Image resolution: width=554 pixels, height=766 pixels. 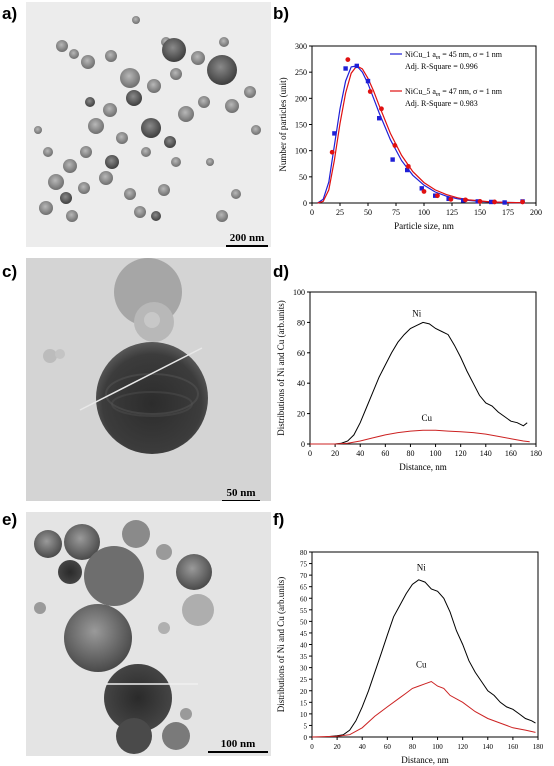 I want to click on tem-image-a: 200 nm, so click(x=148, y=124).